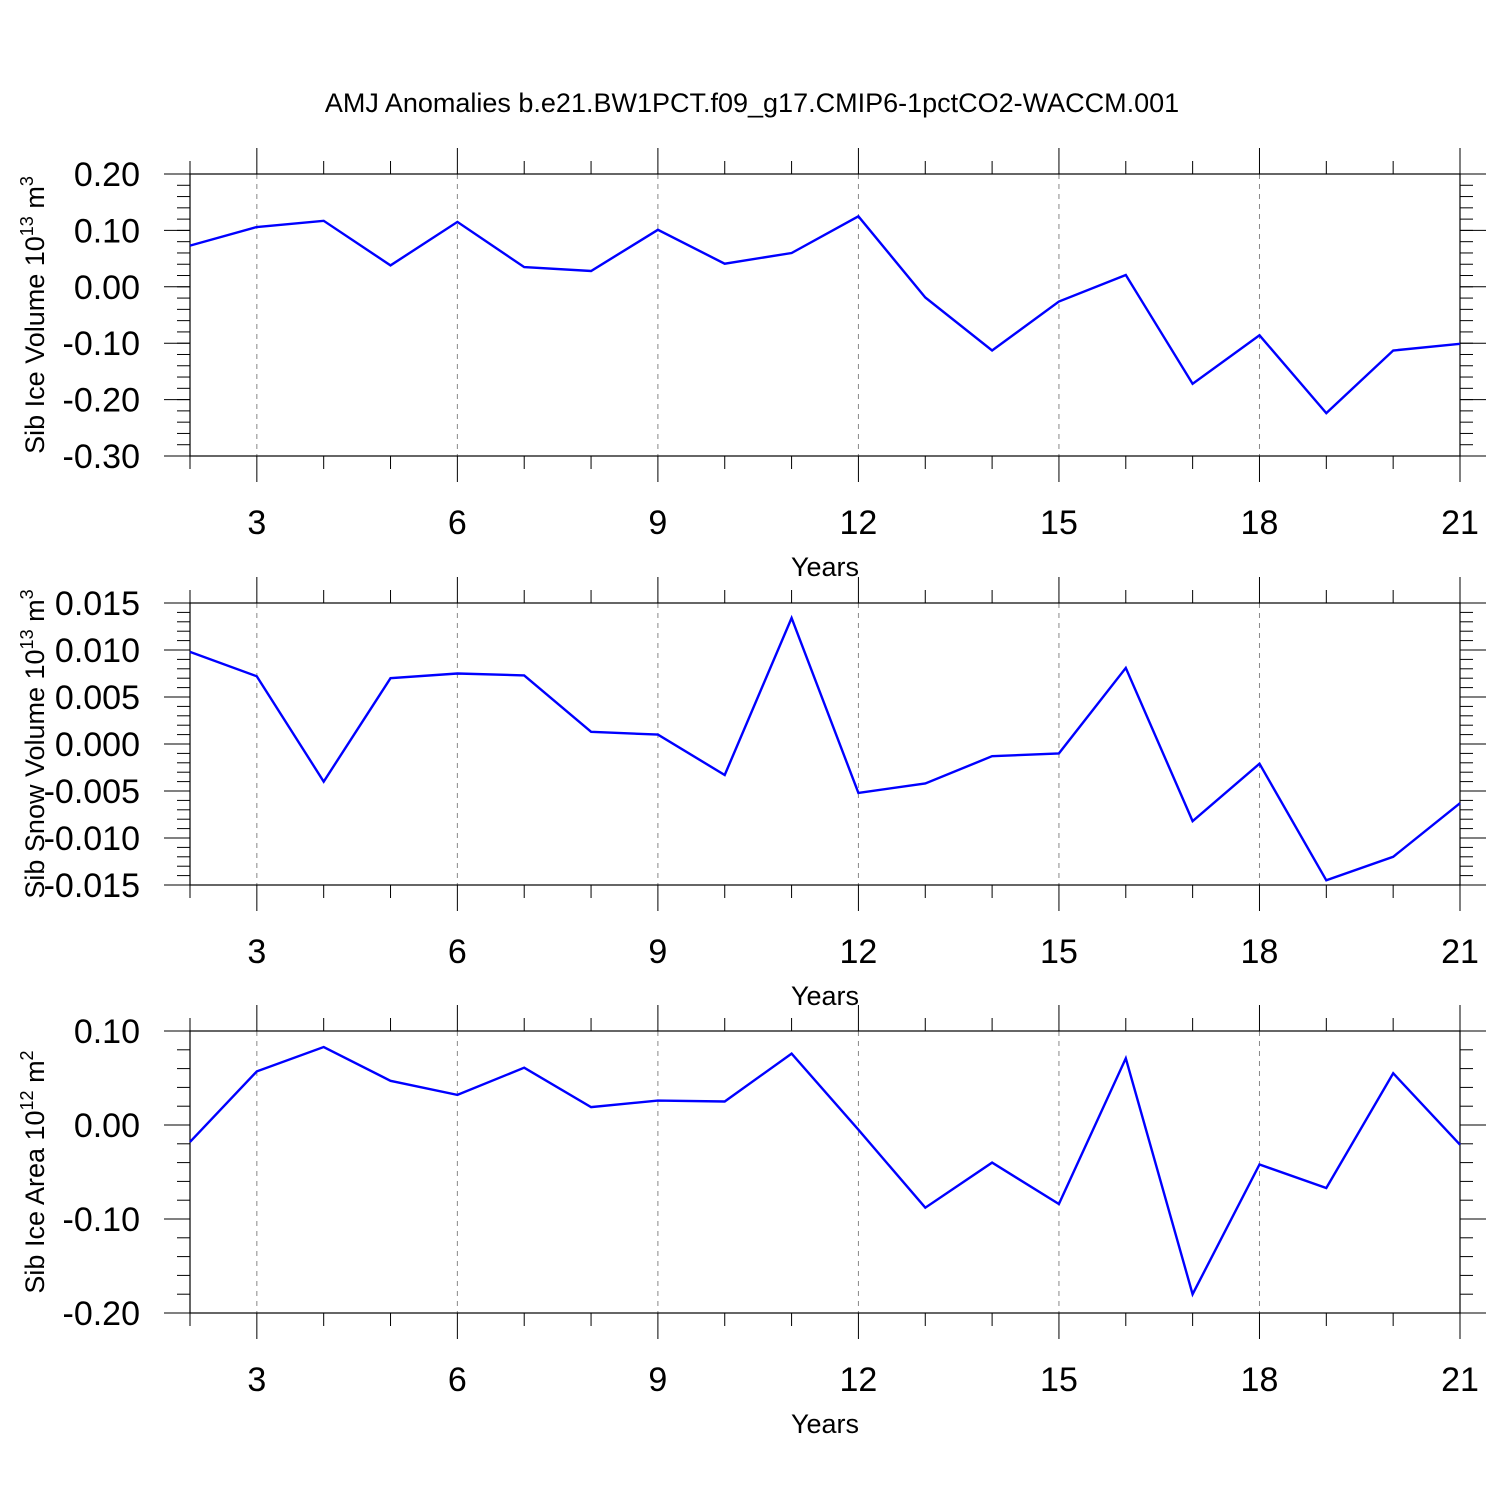 This screenshot has height=1500, width=1500. What do you see at coordinates (92, 792) in the screenshot?
I see `y-tick-label: -0.005` at bounding box center [92, 792].